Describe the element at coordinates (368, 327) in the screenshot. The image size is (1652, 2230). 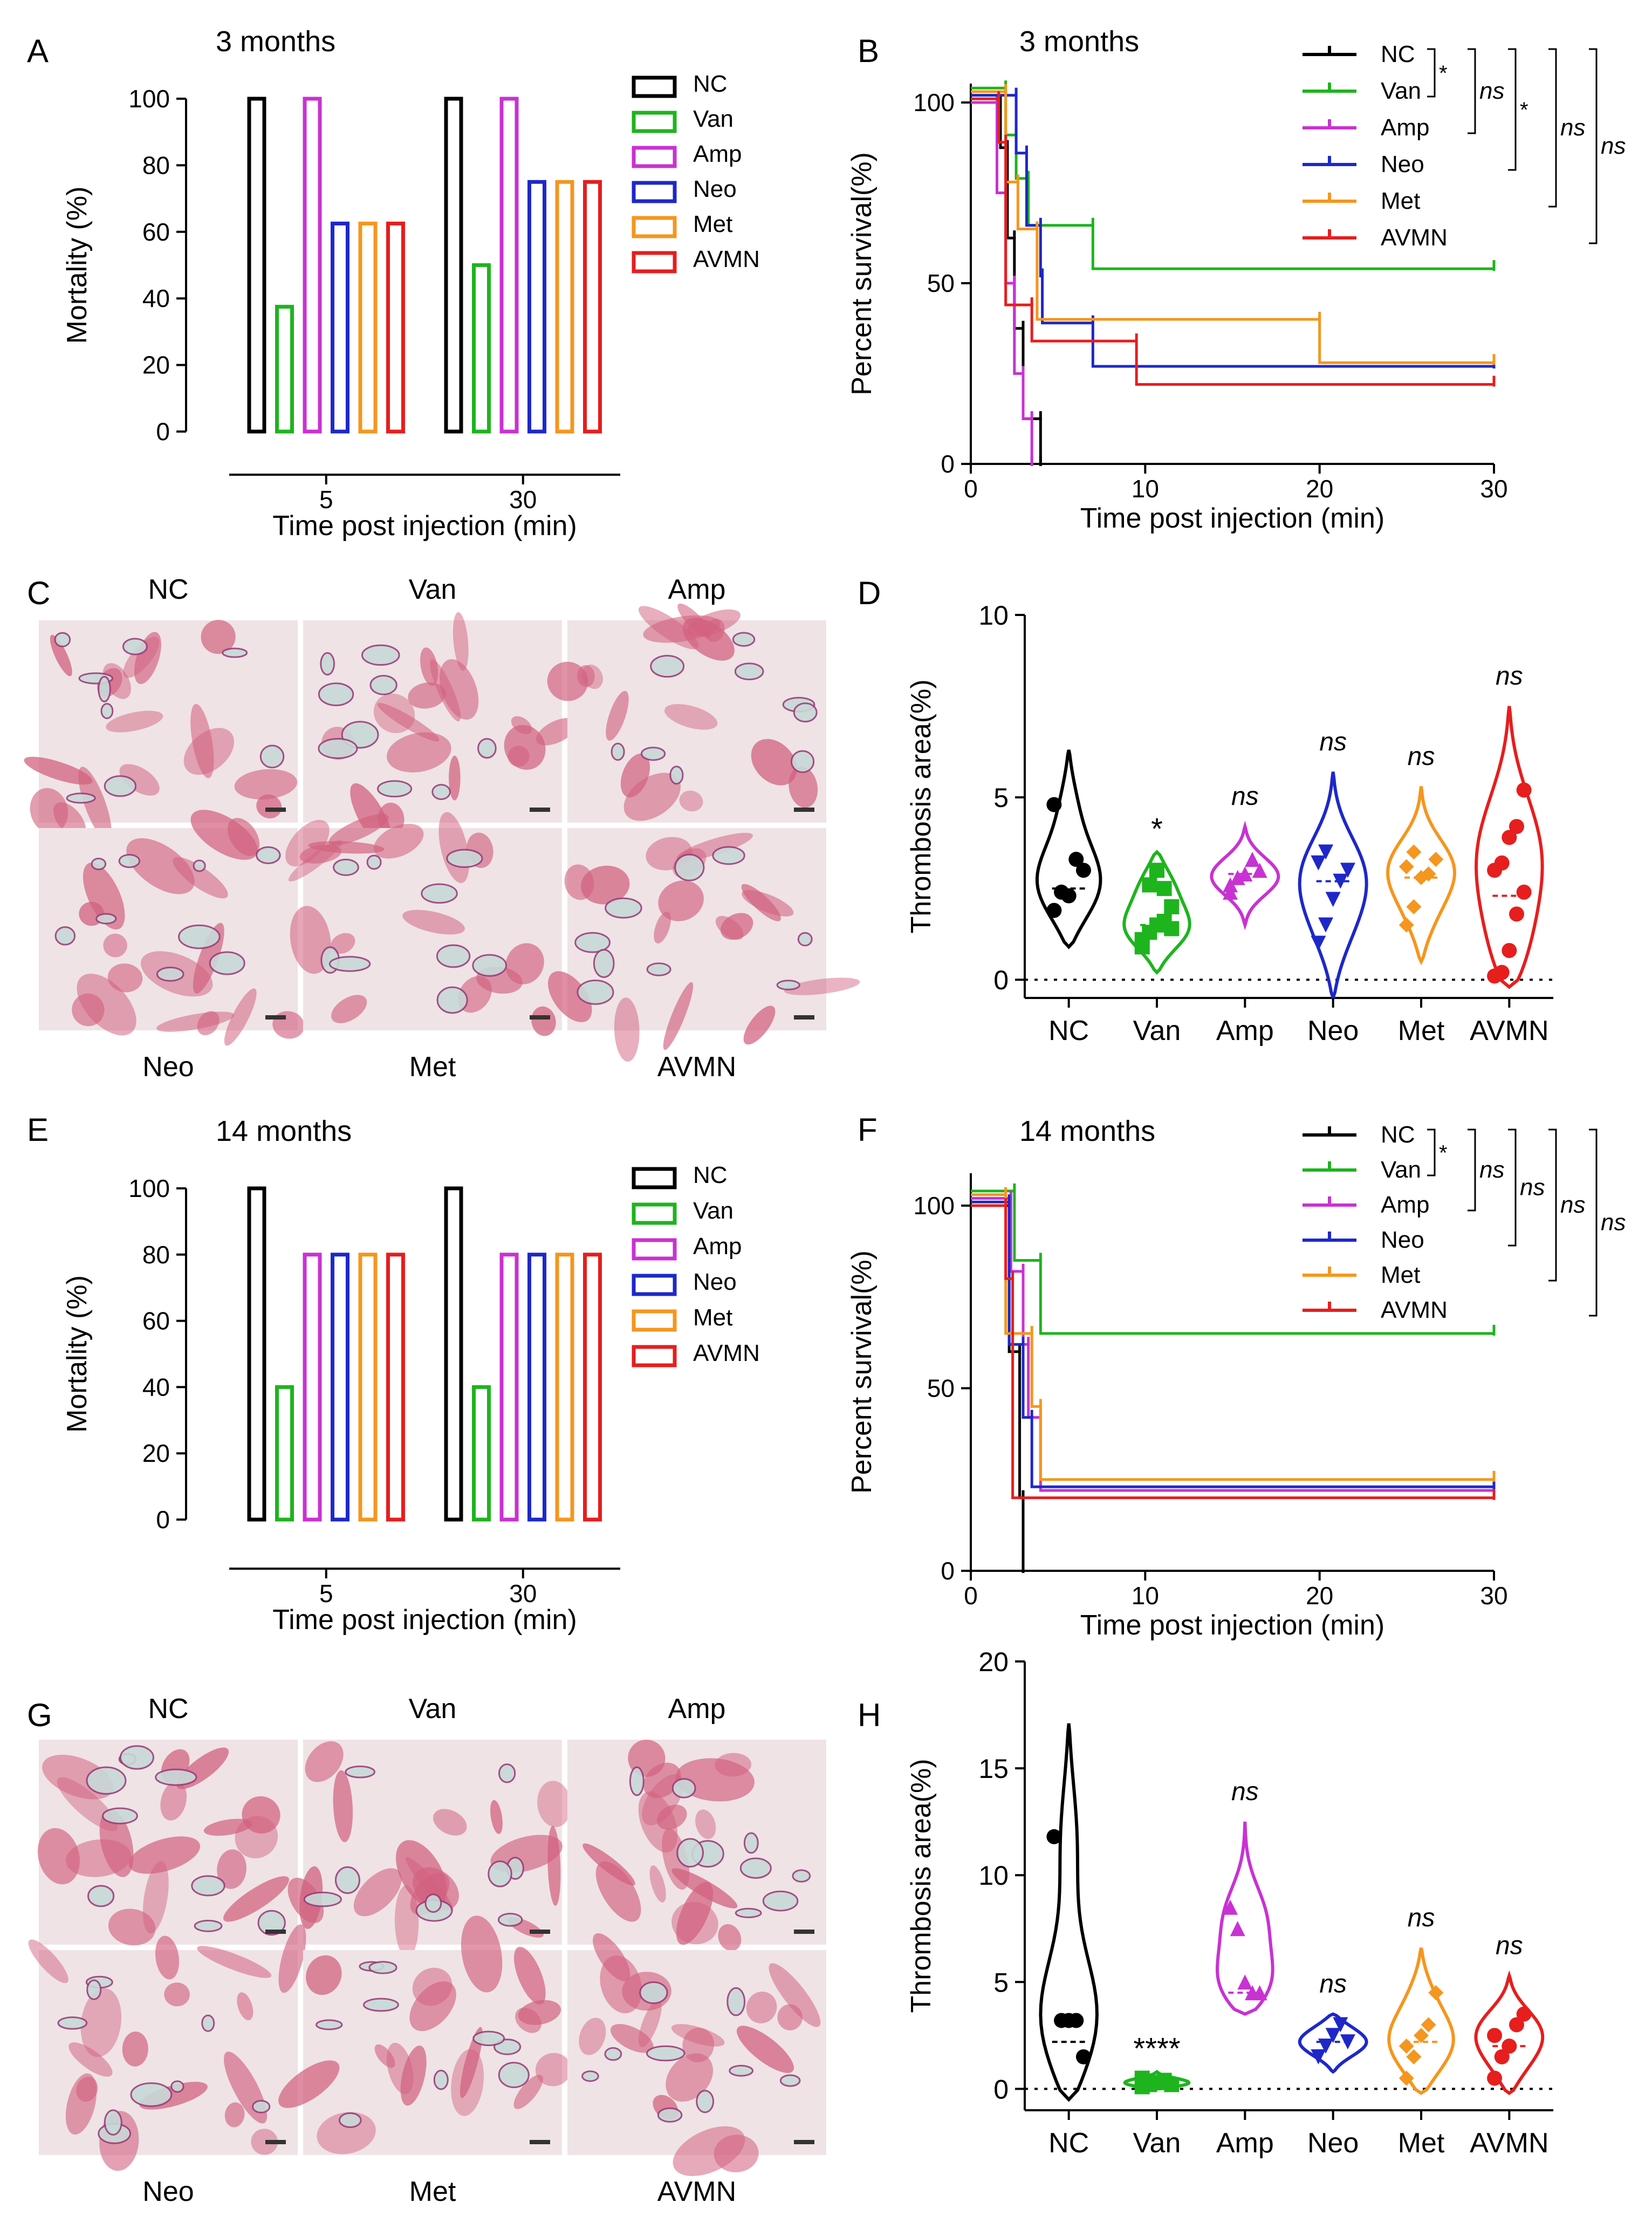
I see `bar-met-5min` at that location.